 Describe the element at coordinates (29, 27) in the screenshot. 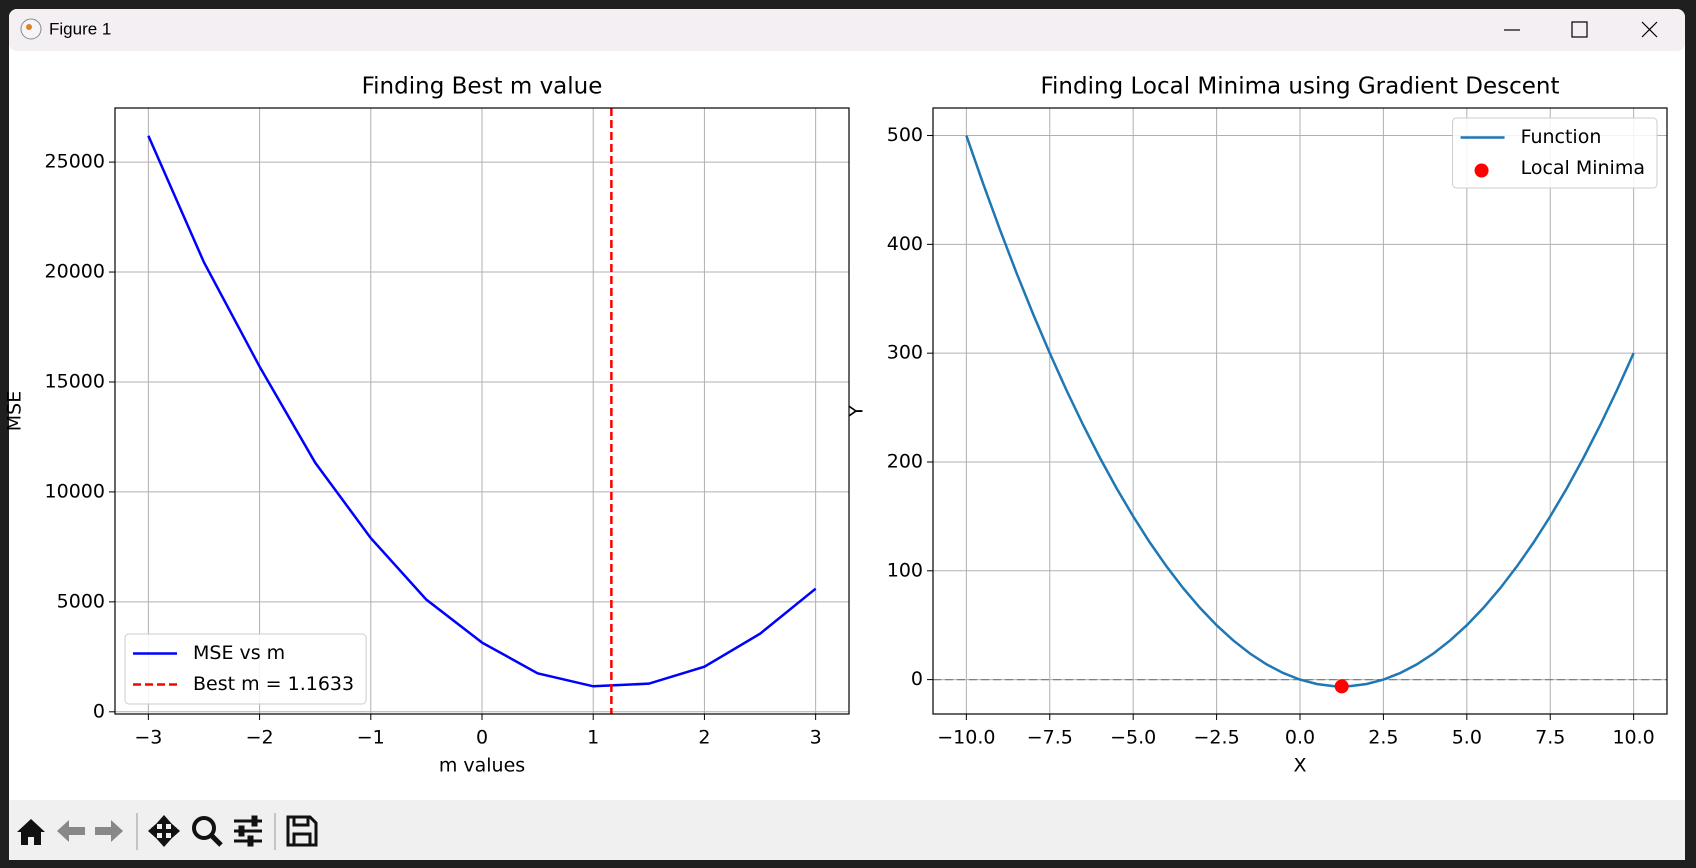

I see `app-icon-dot` at that location.